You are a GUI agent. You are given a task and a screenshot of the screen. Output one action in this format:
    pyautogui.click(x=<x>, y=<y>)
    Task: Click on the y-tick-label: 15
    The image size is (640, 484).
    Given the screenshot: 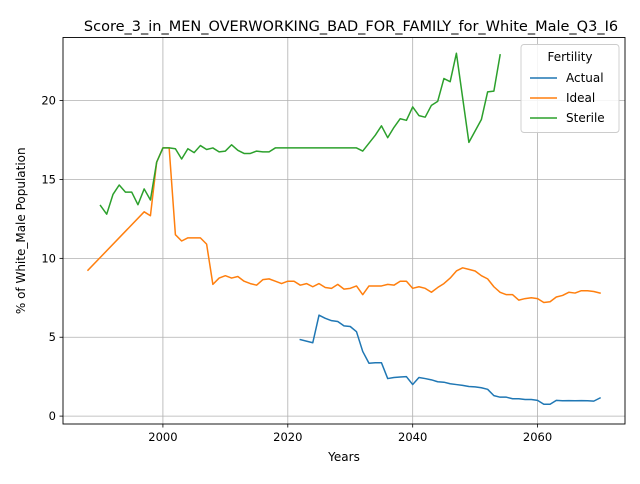 What is the action you would take?
    pyautogui.click(x=48, y=179)
    